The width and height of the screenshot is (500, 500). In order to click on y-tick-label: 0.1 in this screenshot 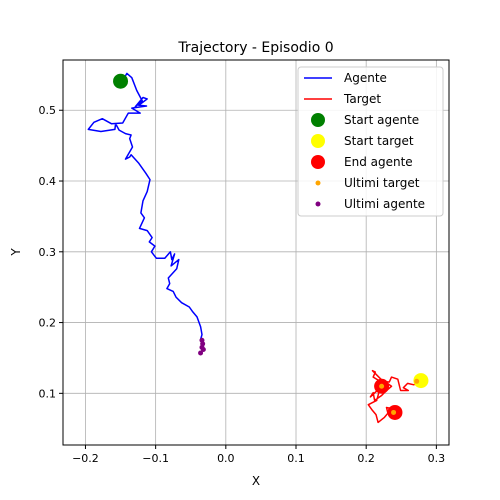, I will do `click(48, 393)`.